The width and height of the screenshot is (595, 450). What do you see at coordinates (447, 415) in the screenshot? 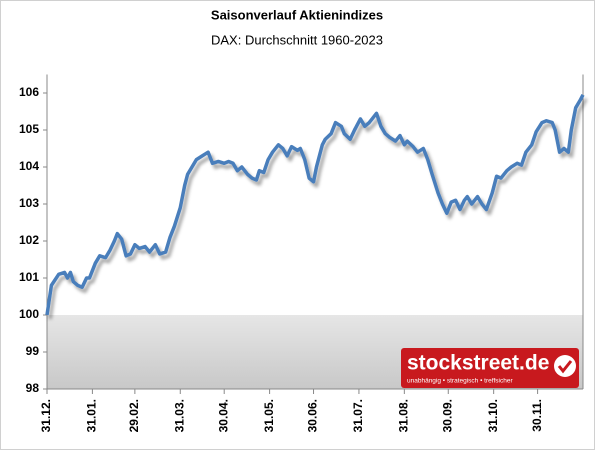
I see `x-tick-label: 30.09.` at bounding box center [447, 415].